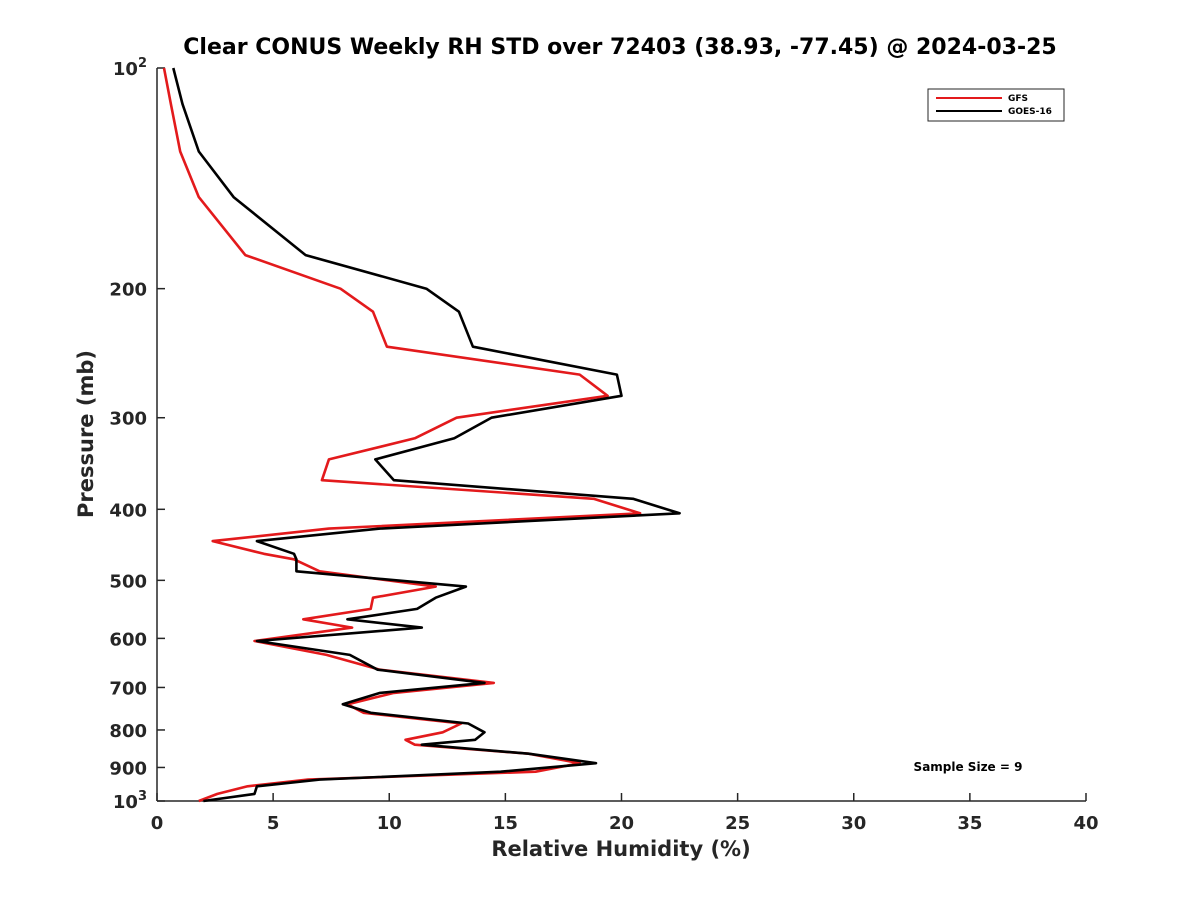 The height and width of the screenshot is (900, 1200). I want to click on y-tick-label: 400, so click(128, 510).